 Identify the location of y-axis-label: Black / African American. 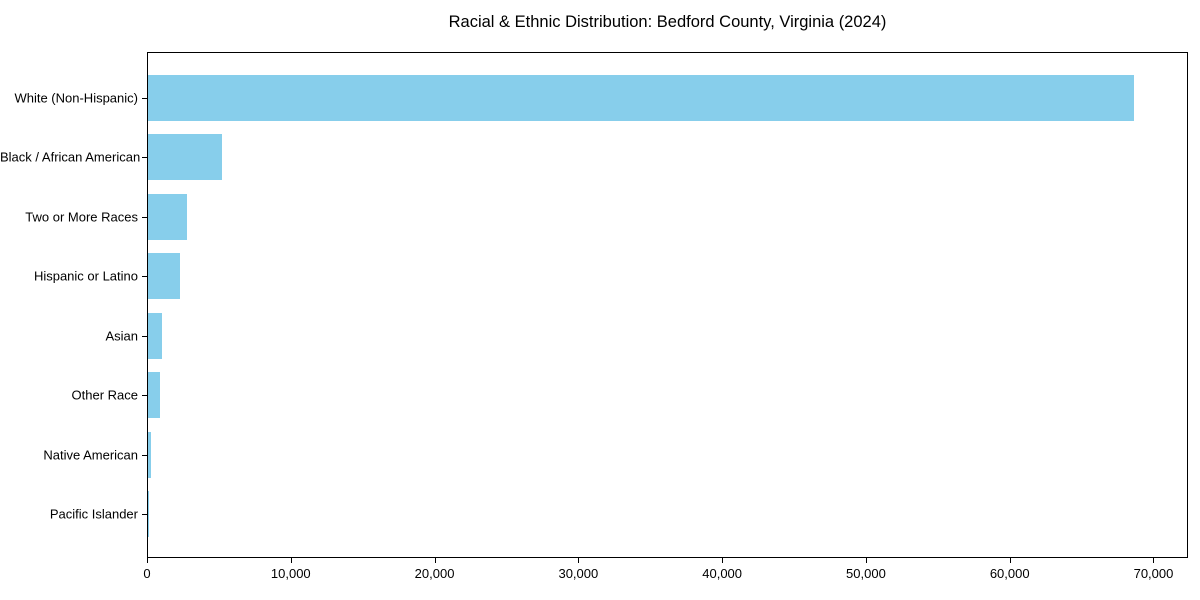
(70, 157).